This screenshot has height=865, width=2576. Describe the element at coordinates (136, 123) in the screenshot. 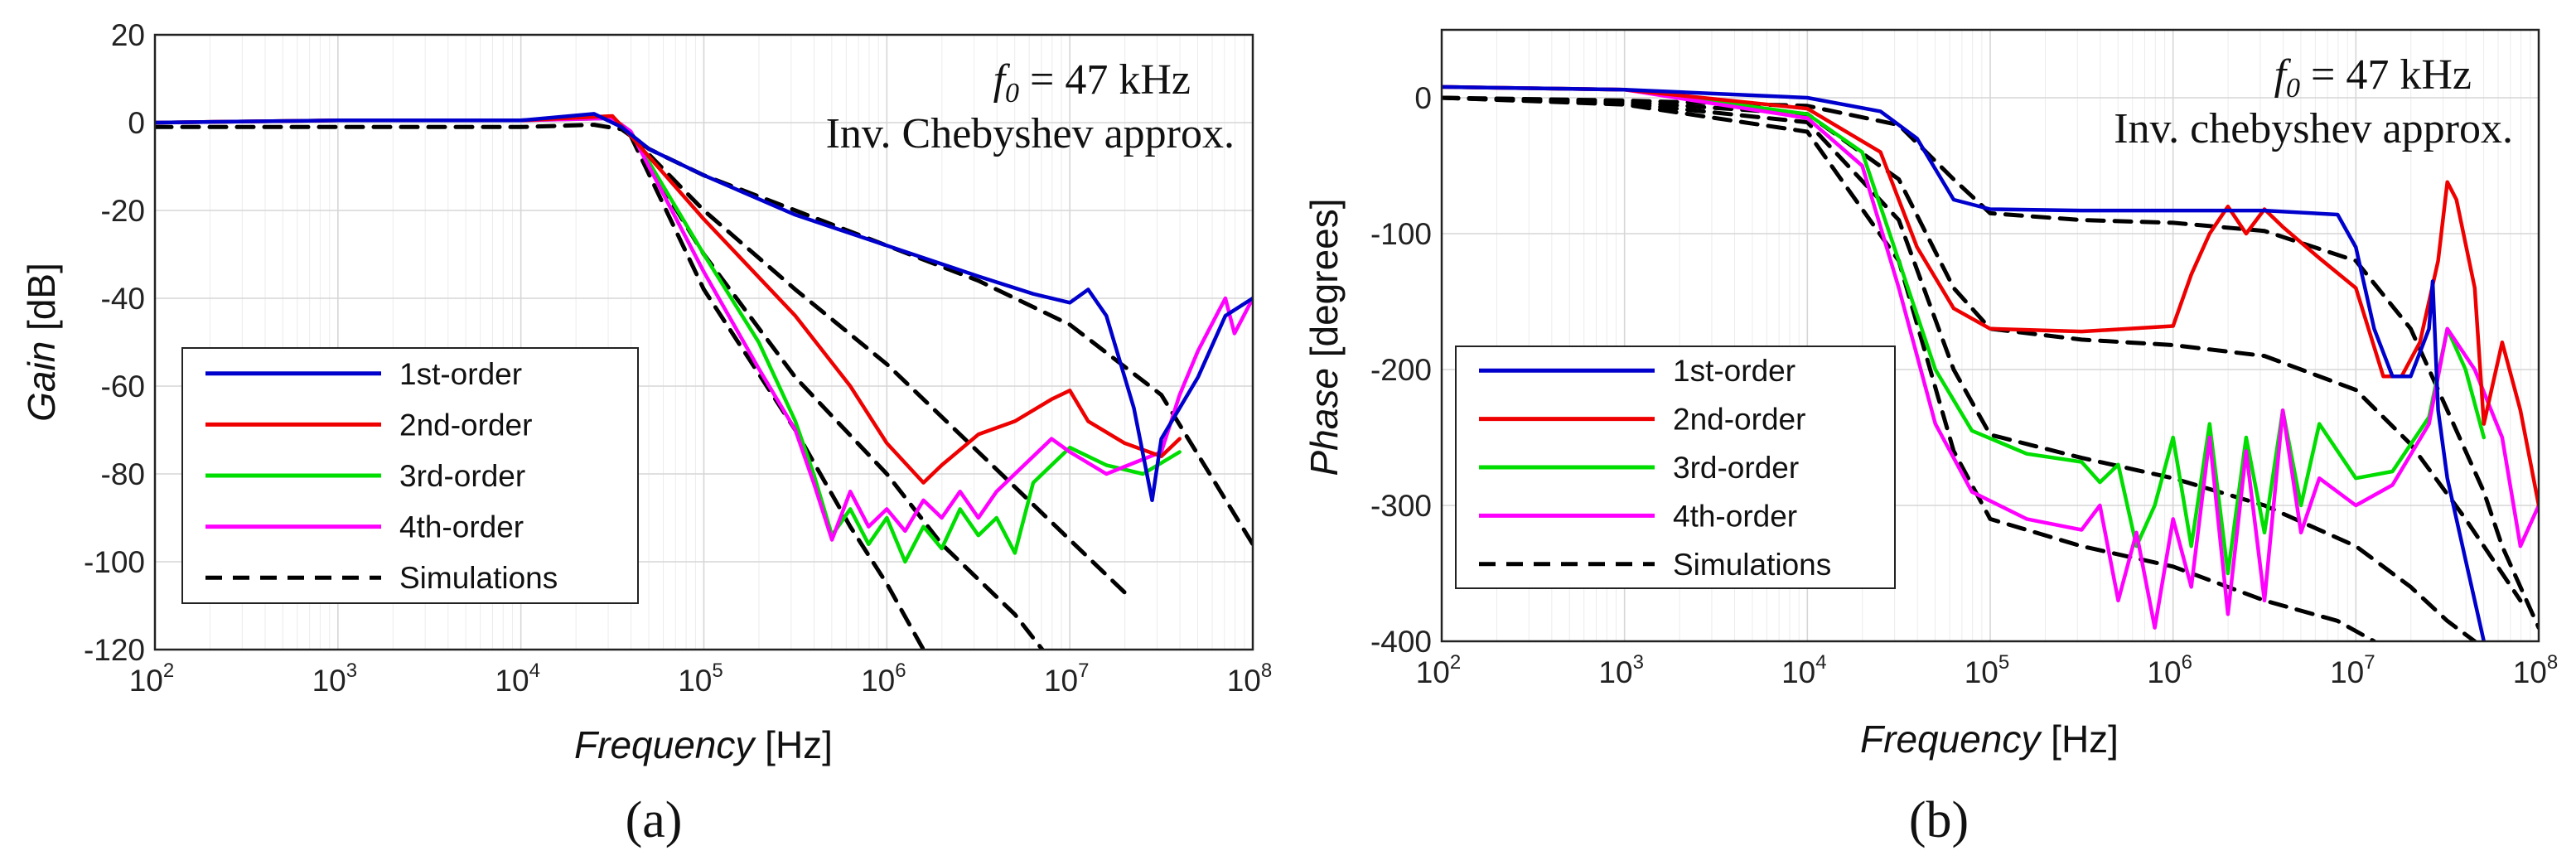

I see `gain-y-tick-label: 0` at that location.